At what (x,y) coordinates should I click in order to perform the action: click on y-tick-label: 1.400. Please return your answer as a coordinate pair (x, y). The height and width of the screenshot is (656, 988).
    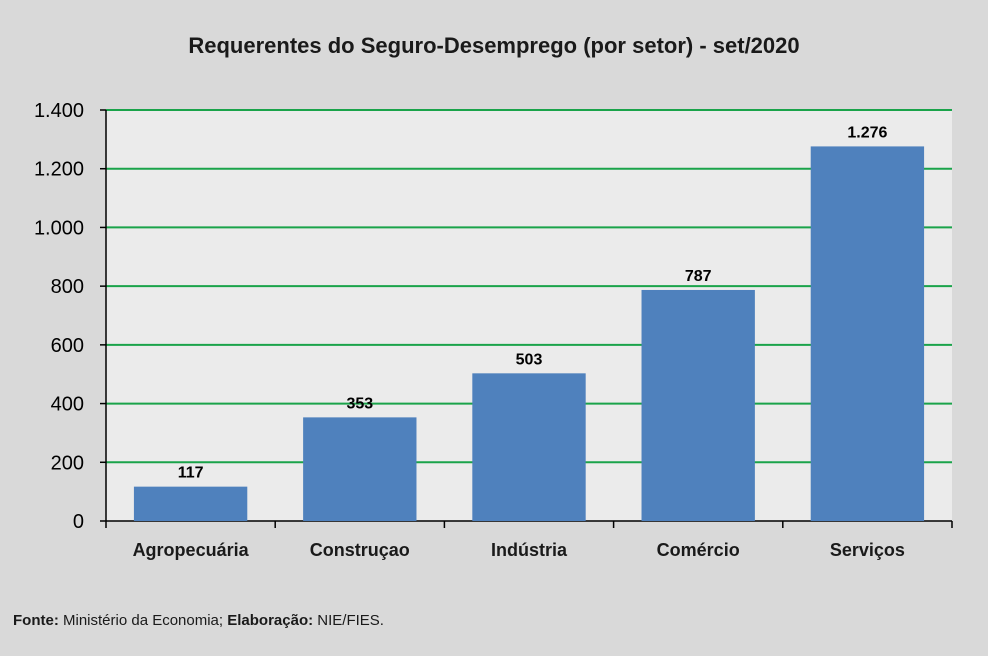
    Looking at the image, I should click on (59, 111).